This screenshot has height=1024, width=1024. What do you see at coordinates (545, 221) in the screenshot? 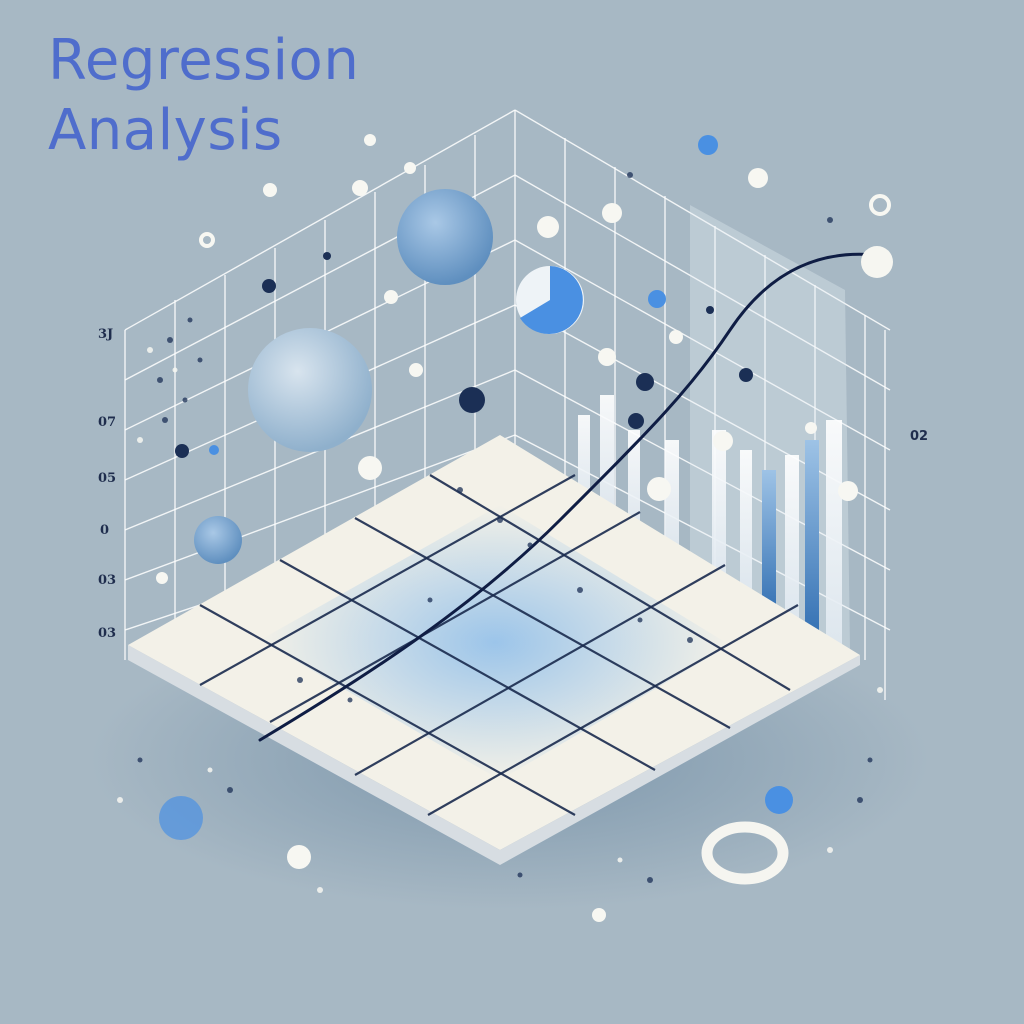
I see `ring-dots` at bounding box center [545, 221].